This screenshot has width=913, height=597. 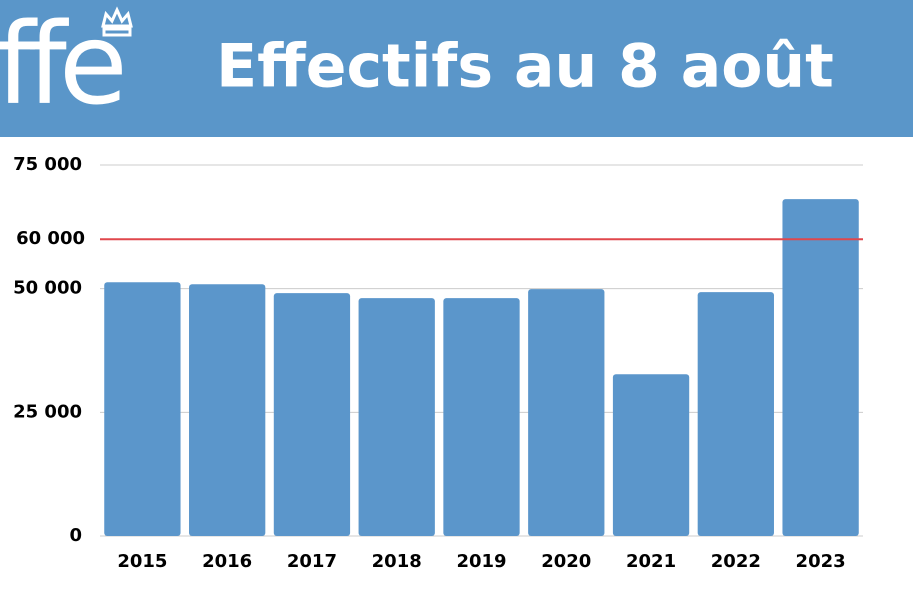 I want to click on x-tick-label: 2020, so click(x=566, y=561).